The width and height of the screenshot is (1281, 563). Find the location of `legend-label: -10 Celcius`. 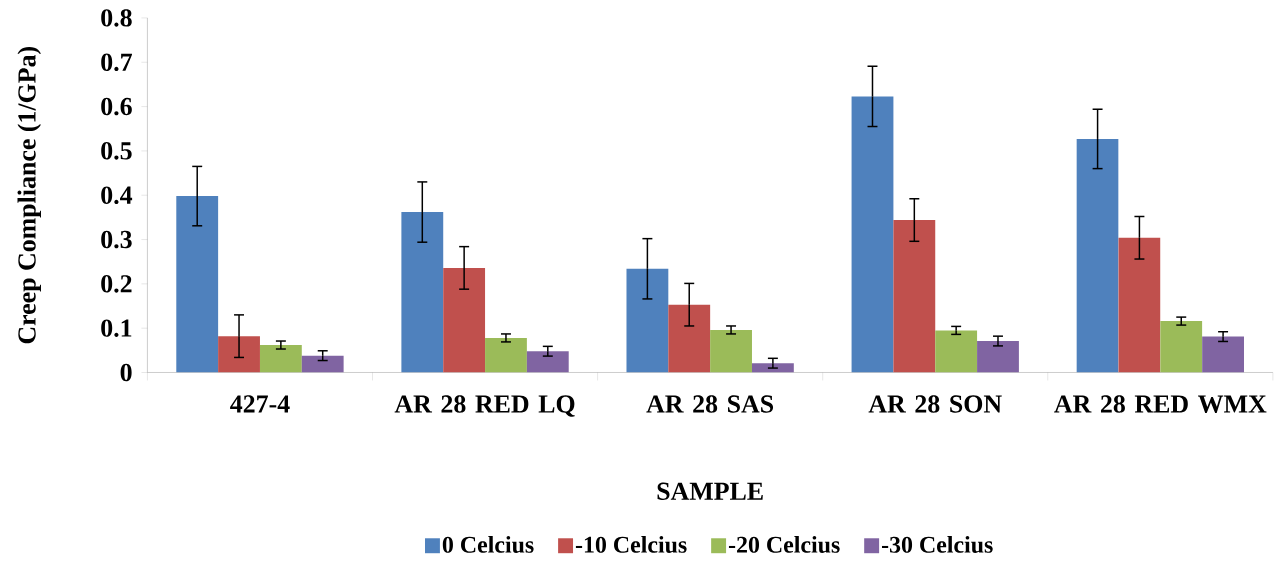

legend-label: -10 Celcius is located at coordinates (631, 545).